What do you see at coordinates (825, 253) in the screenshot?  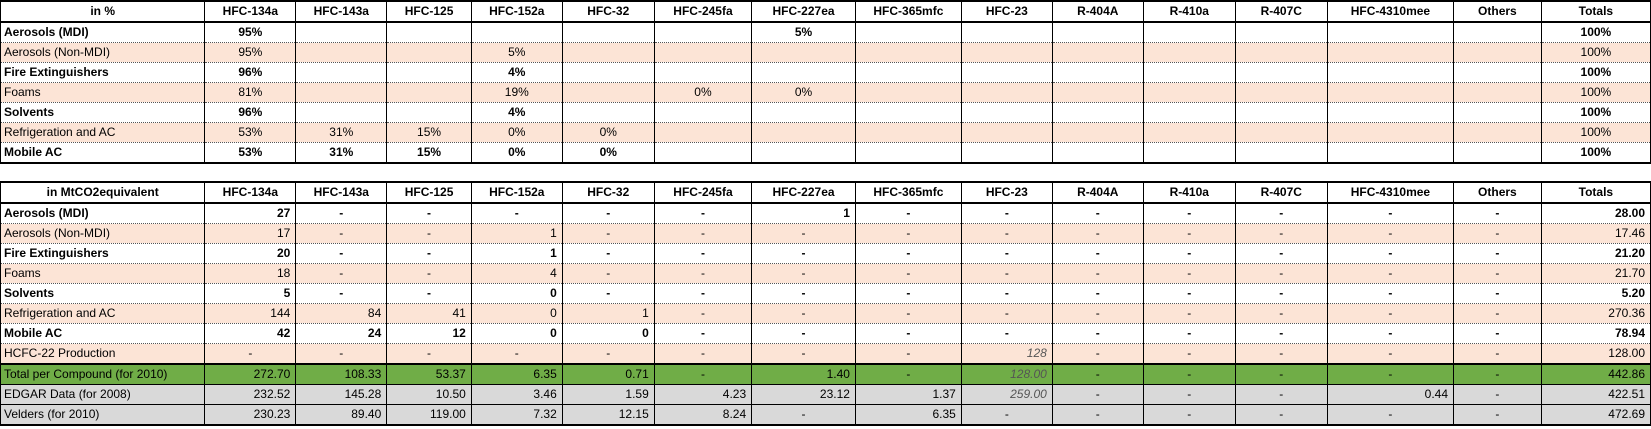 I see `table-row: Fire Extinguishers 20- -1- - - - - - - - - -21.20` at bounding box center [825, 253].